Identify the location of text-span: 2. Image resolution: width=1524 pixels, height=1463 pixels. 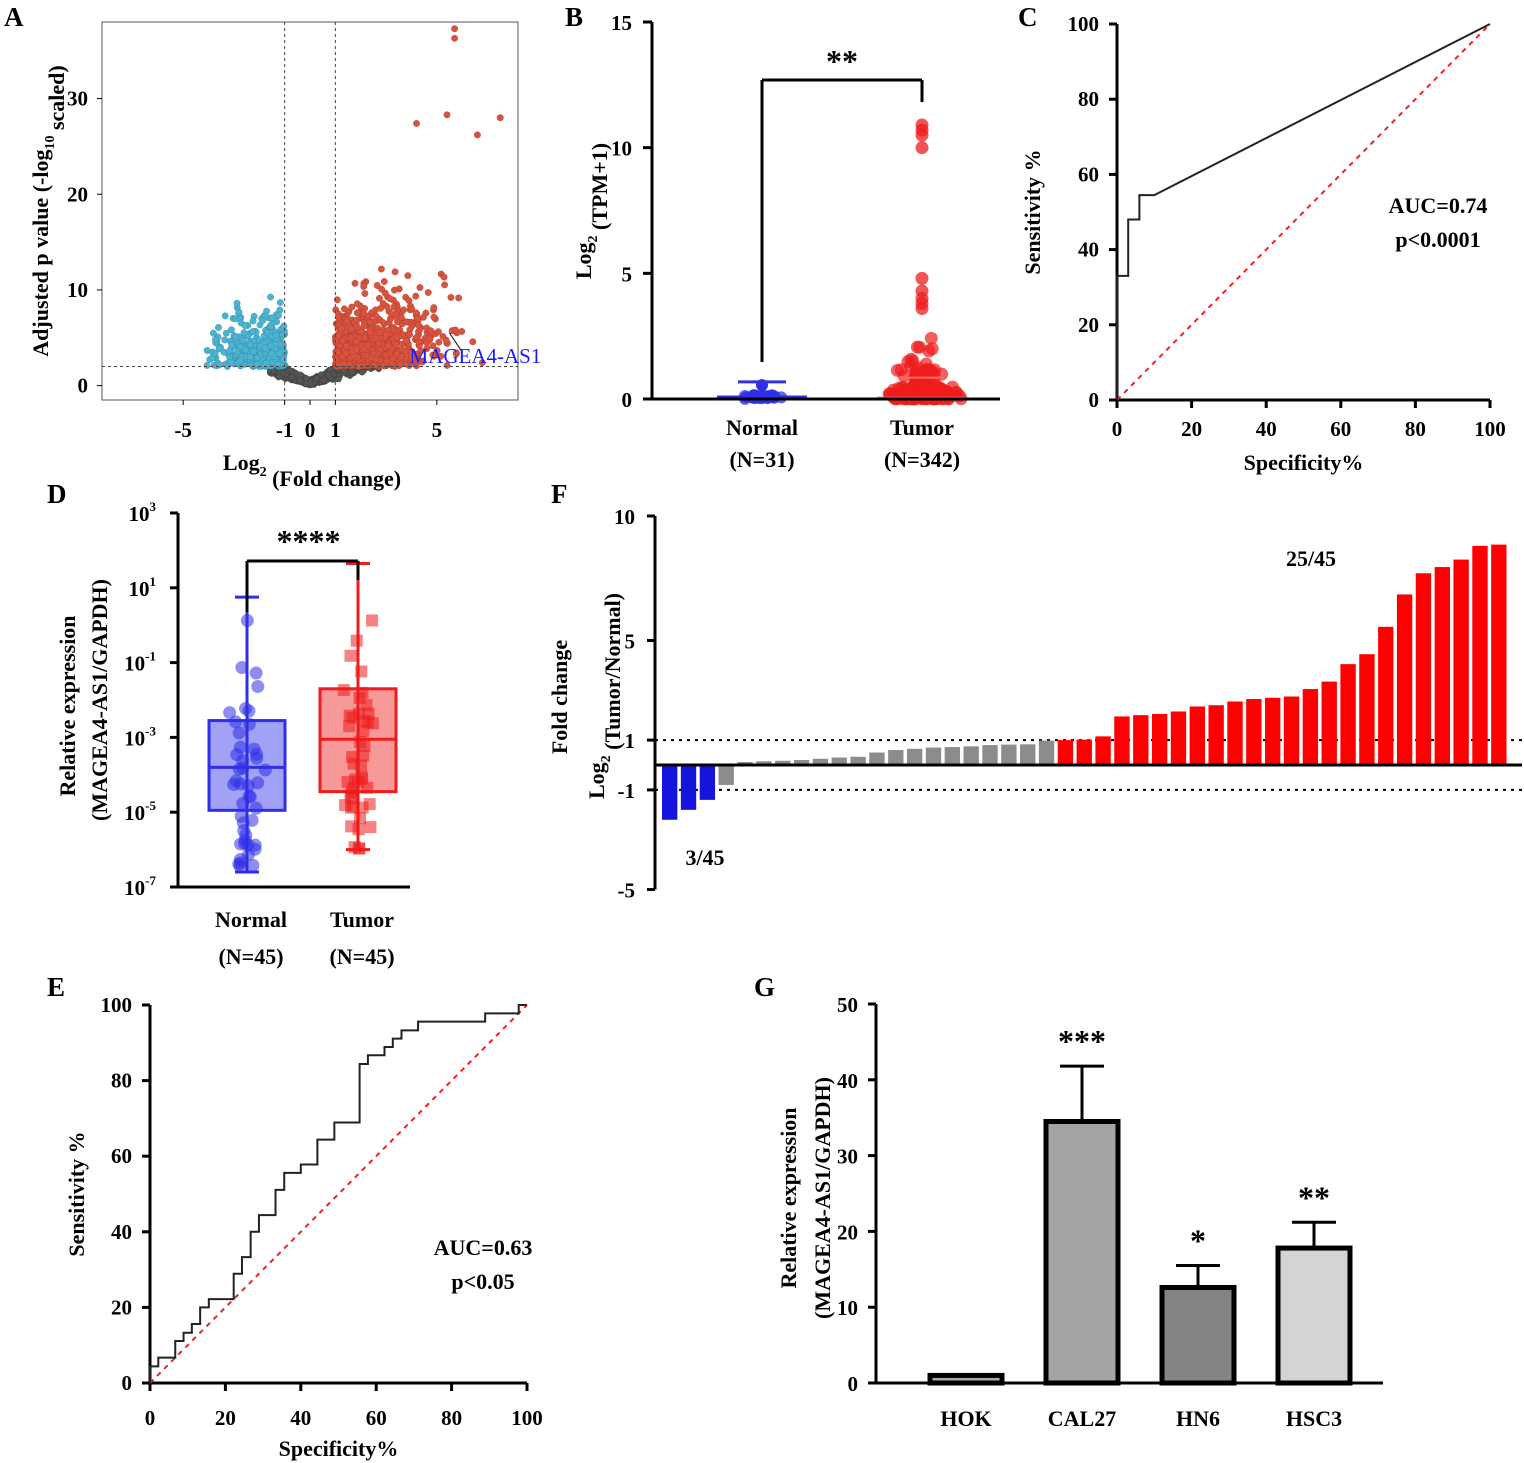
(593, 238).